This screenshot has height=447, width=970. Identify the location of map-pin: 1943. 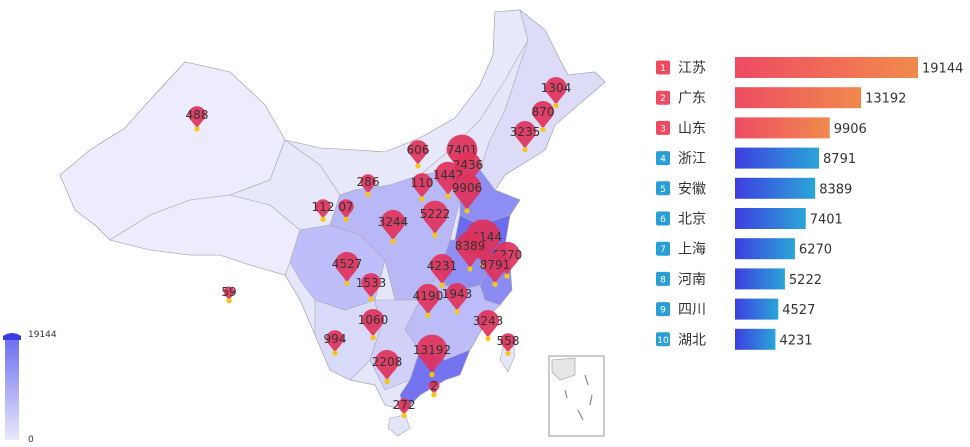
(457, 299).